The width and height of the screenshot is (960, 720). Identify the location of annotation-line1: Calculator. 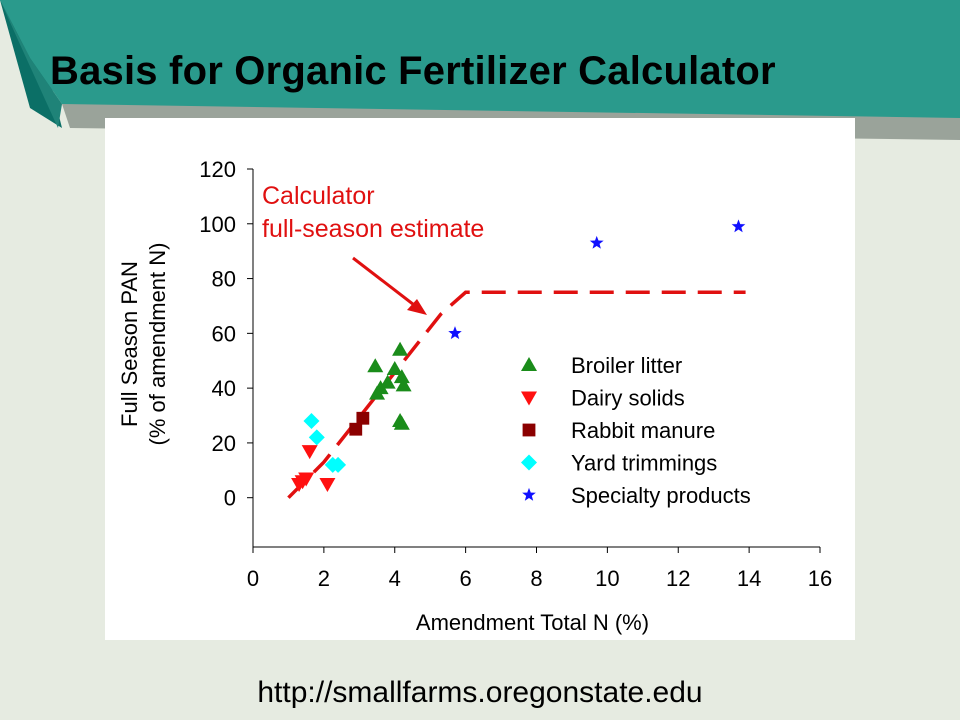
(318, 196).